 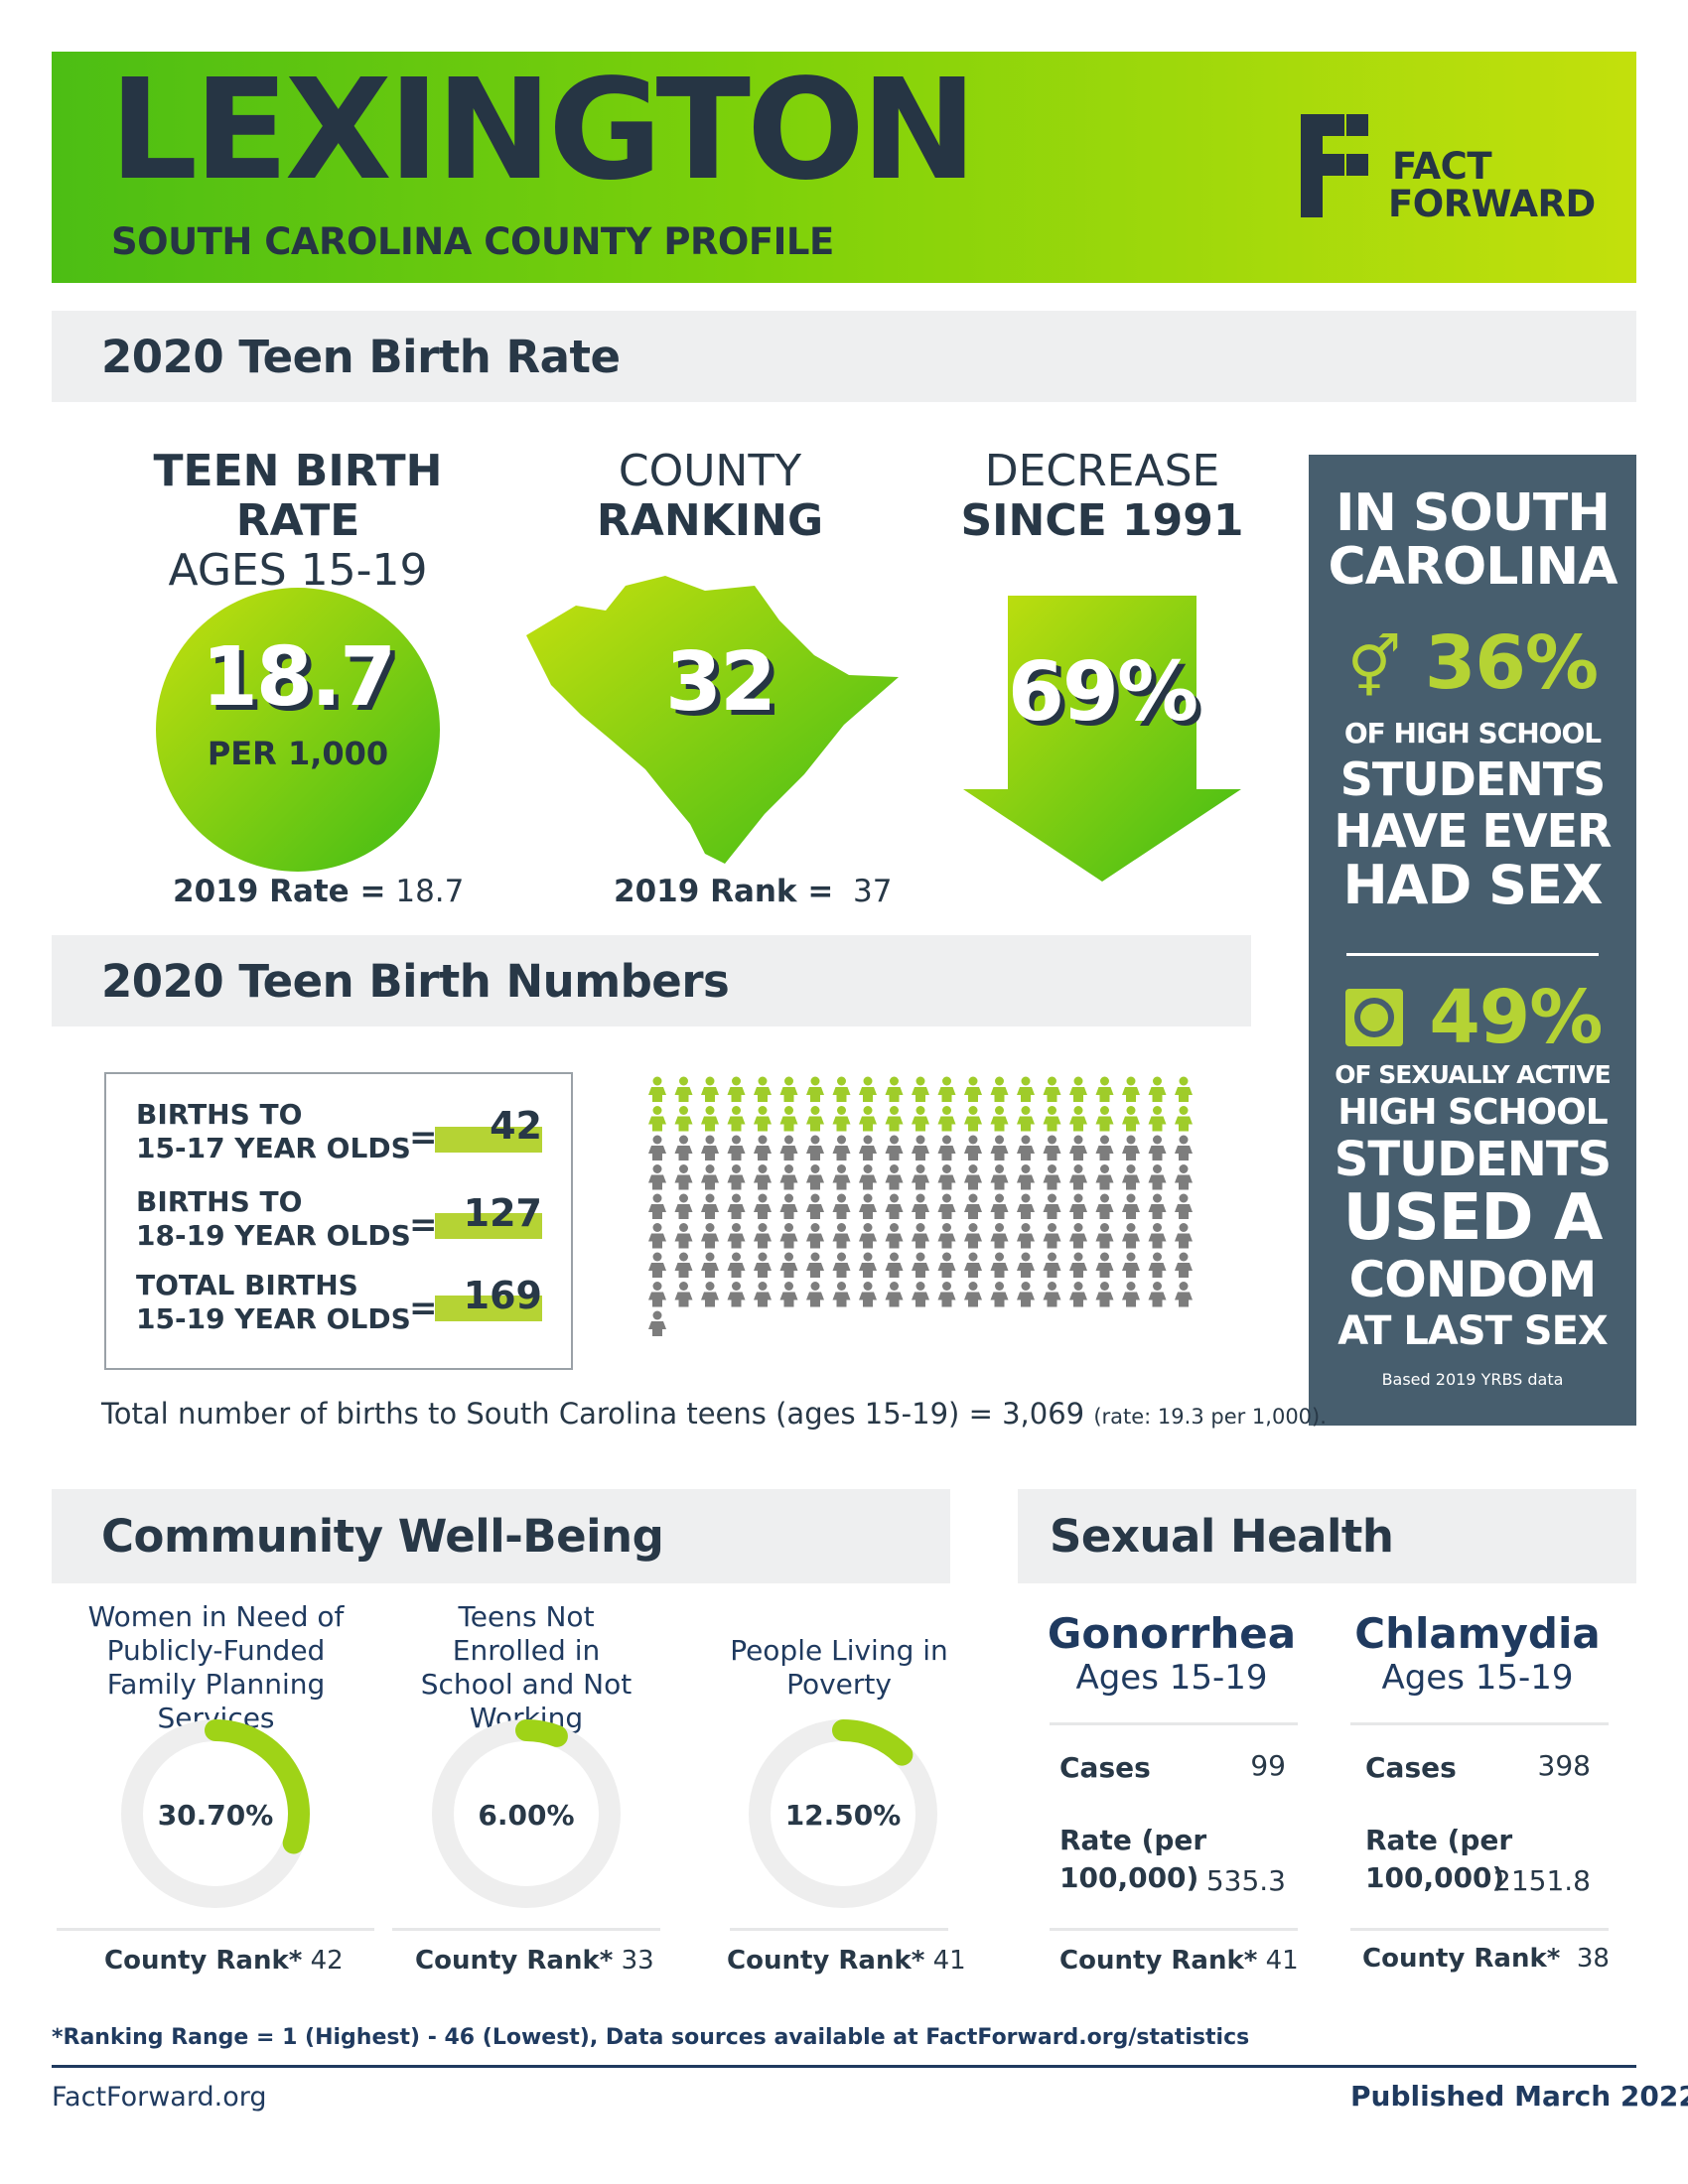 I want to click on state-panel, so click(x=1472, y=940).